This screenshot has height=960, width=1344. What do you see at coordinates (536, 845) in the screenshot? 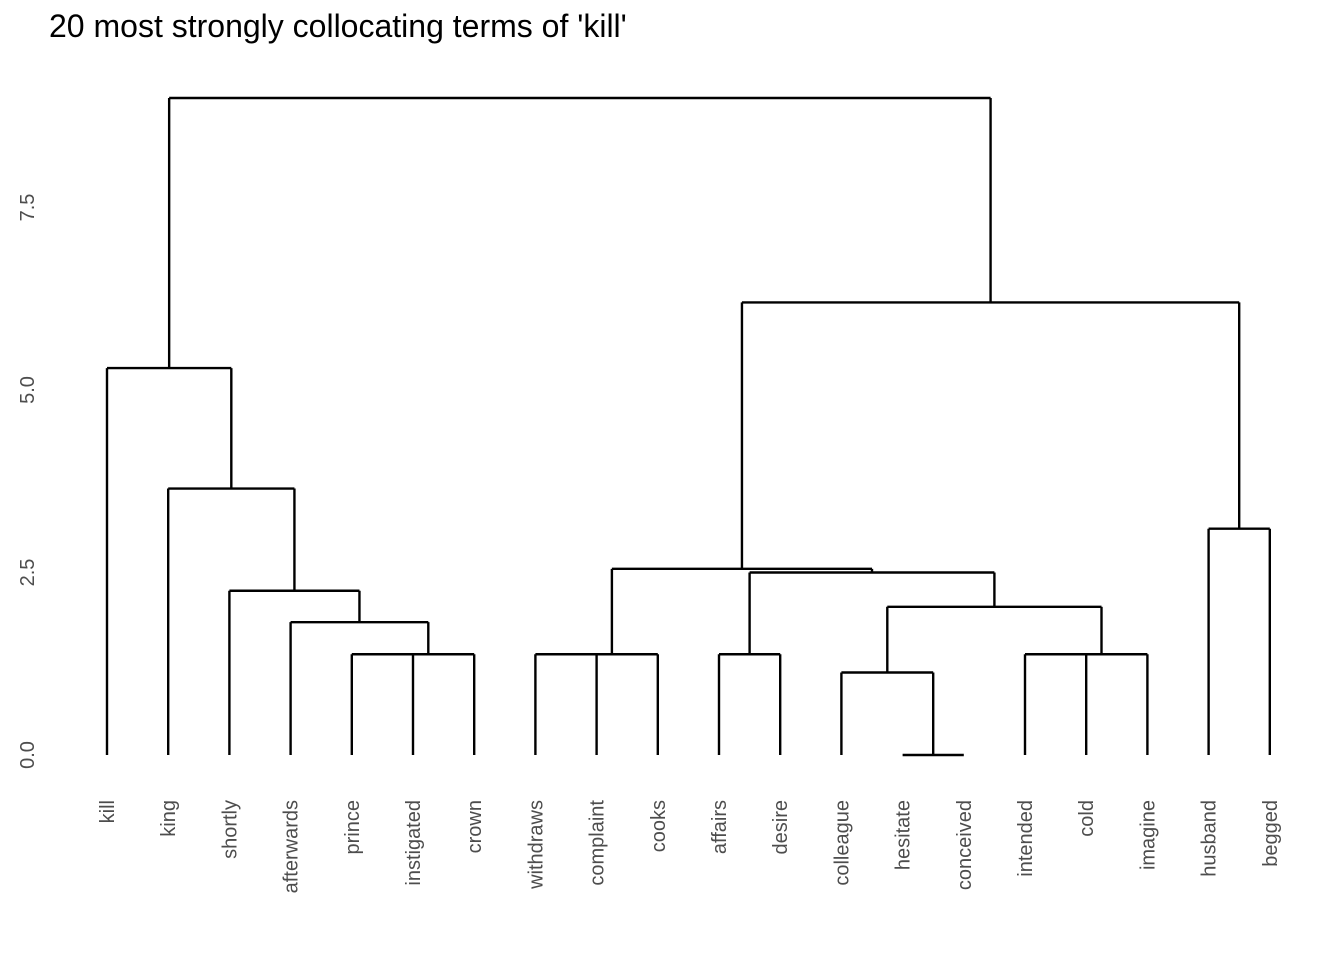
I see `leaf-label-withdraws: withdraws` at bounding box center [536, 845].